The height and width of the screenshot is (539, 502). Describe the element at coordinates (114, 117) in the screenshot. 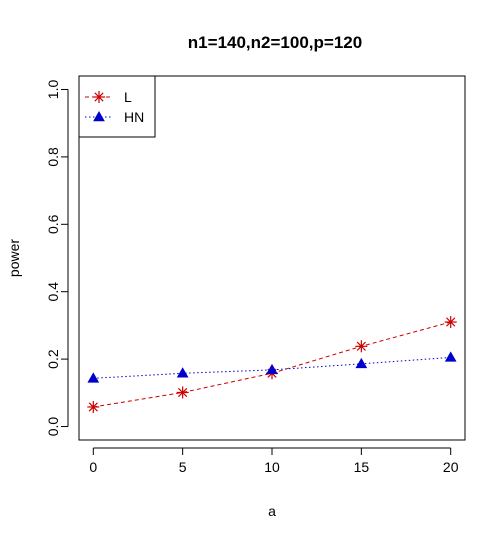

I see `legend-item-hn: HN` at that location.